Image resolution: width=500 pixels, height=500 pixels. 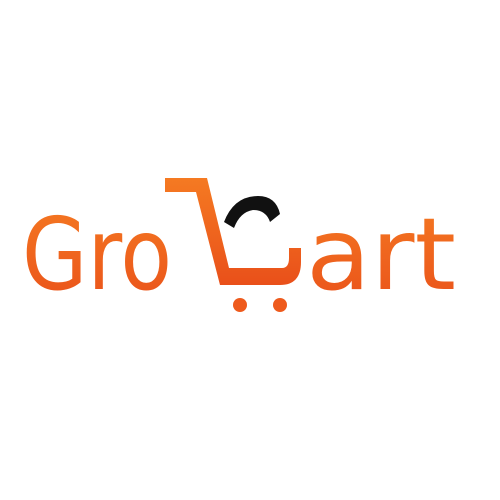 I want to click on cart-icon, so click(x=233, y=245).